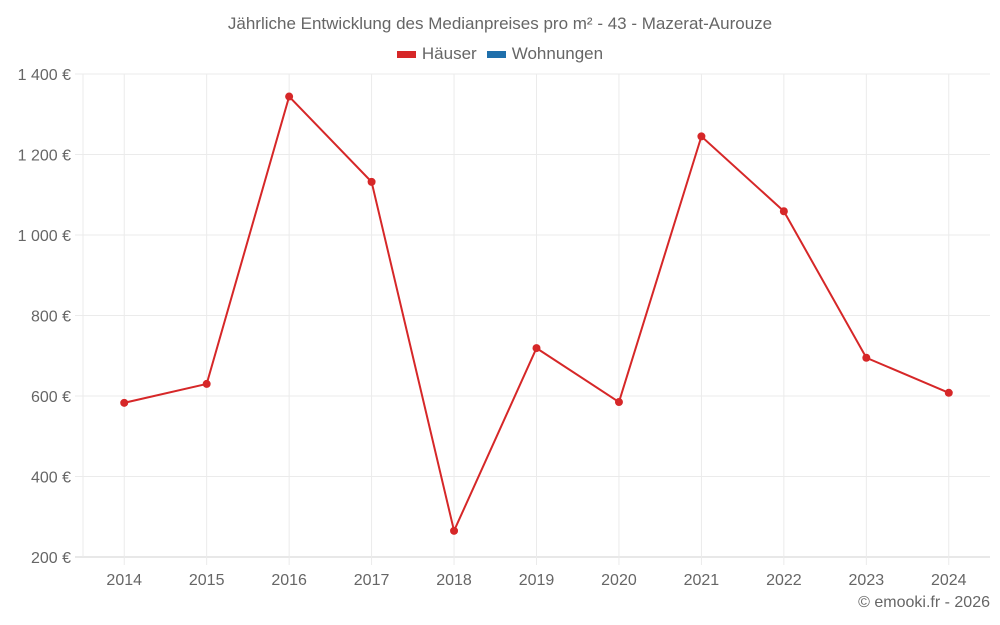 The height and width of the screenshot is (625, 1000). What do you see at coordinates (44, 156) in the screenshot?
I see `y-tick-label: 1 200 €` at bounding box center [44, 156].